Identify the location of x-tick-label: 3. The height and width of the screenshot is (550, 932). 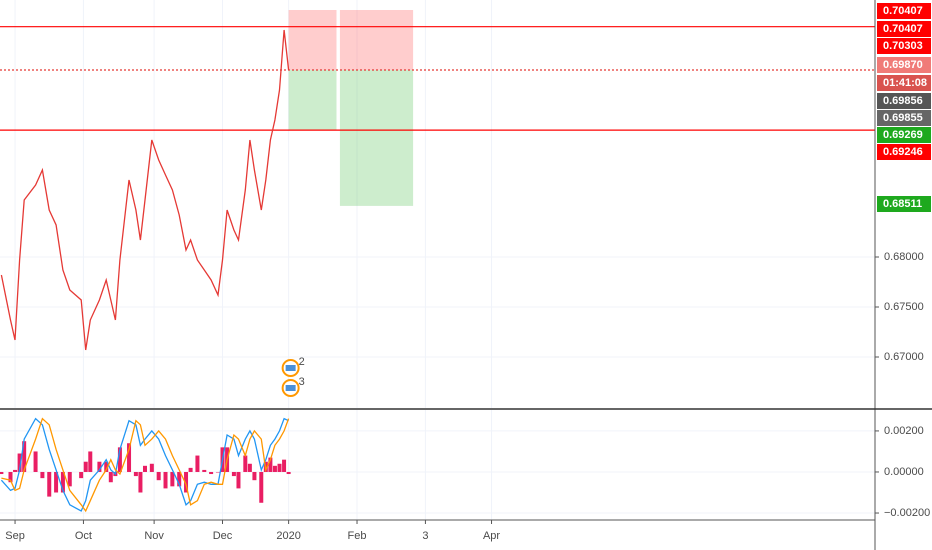
(425, 536).